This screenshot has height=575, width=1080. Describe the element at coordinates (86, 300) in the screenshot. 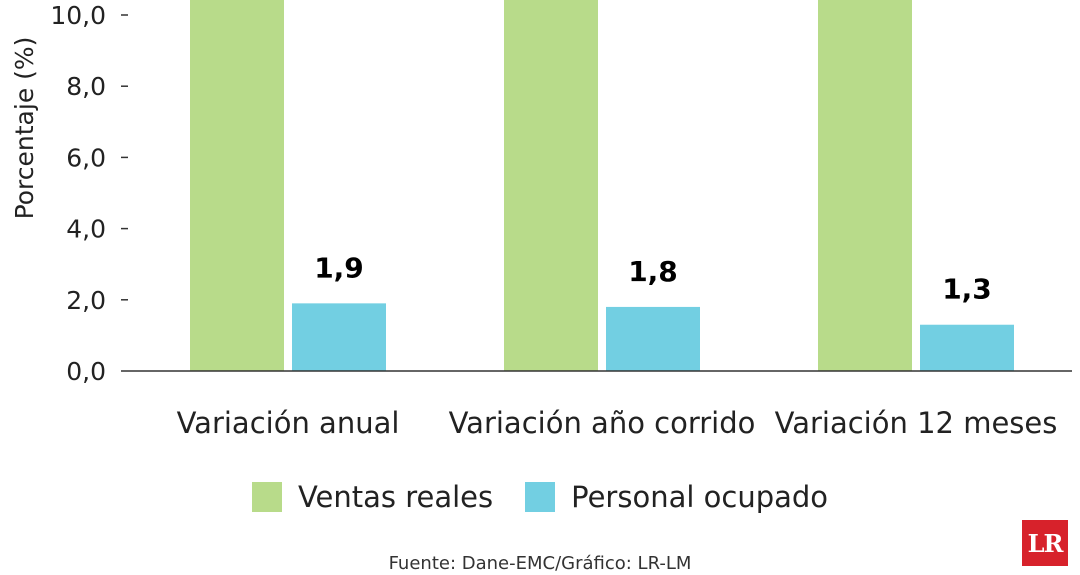

I see `y-tick-label: 2,0` at that location.